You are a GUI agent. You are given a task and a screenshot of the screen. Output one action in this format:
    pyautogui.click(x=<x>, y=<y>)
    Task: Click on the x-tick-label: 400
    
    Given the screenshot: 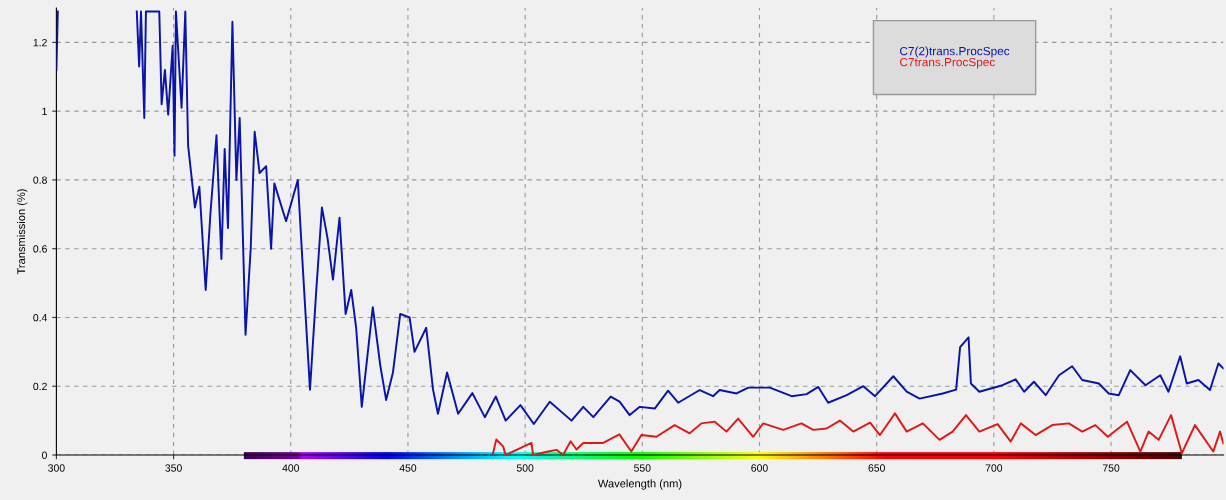 What is the action you would take?
    pyautogui.click(x=291, y=468)
    